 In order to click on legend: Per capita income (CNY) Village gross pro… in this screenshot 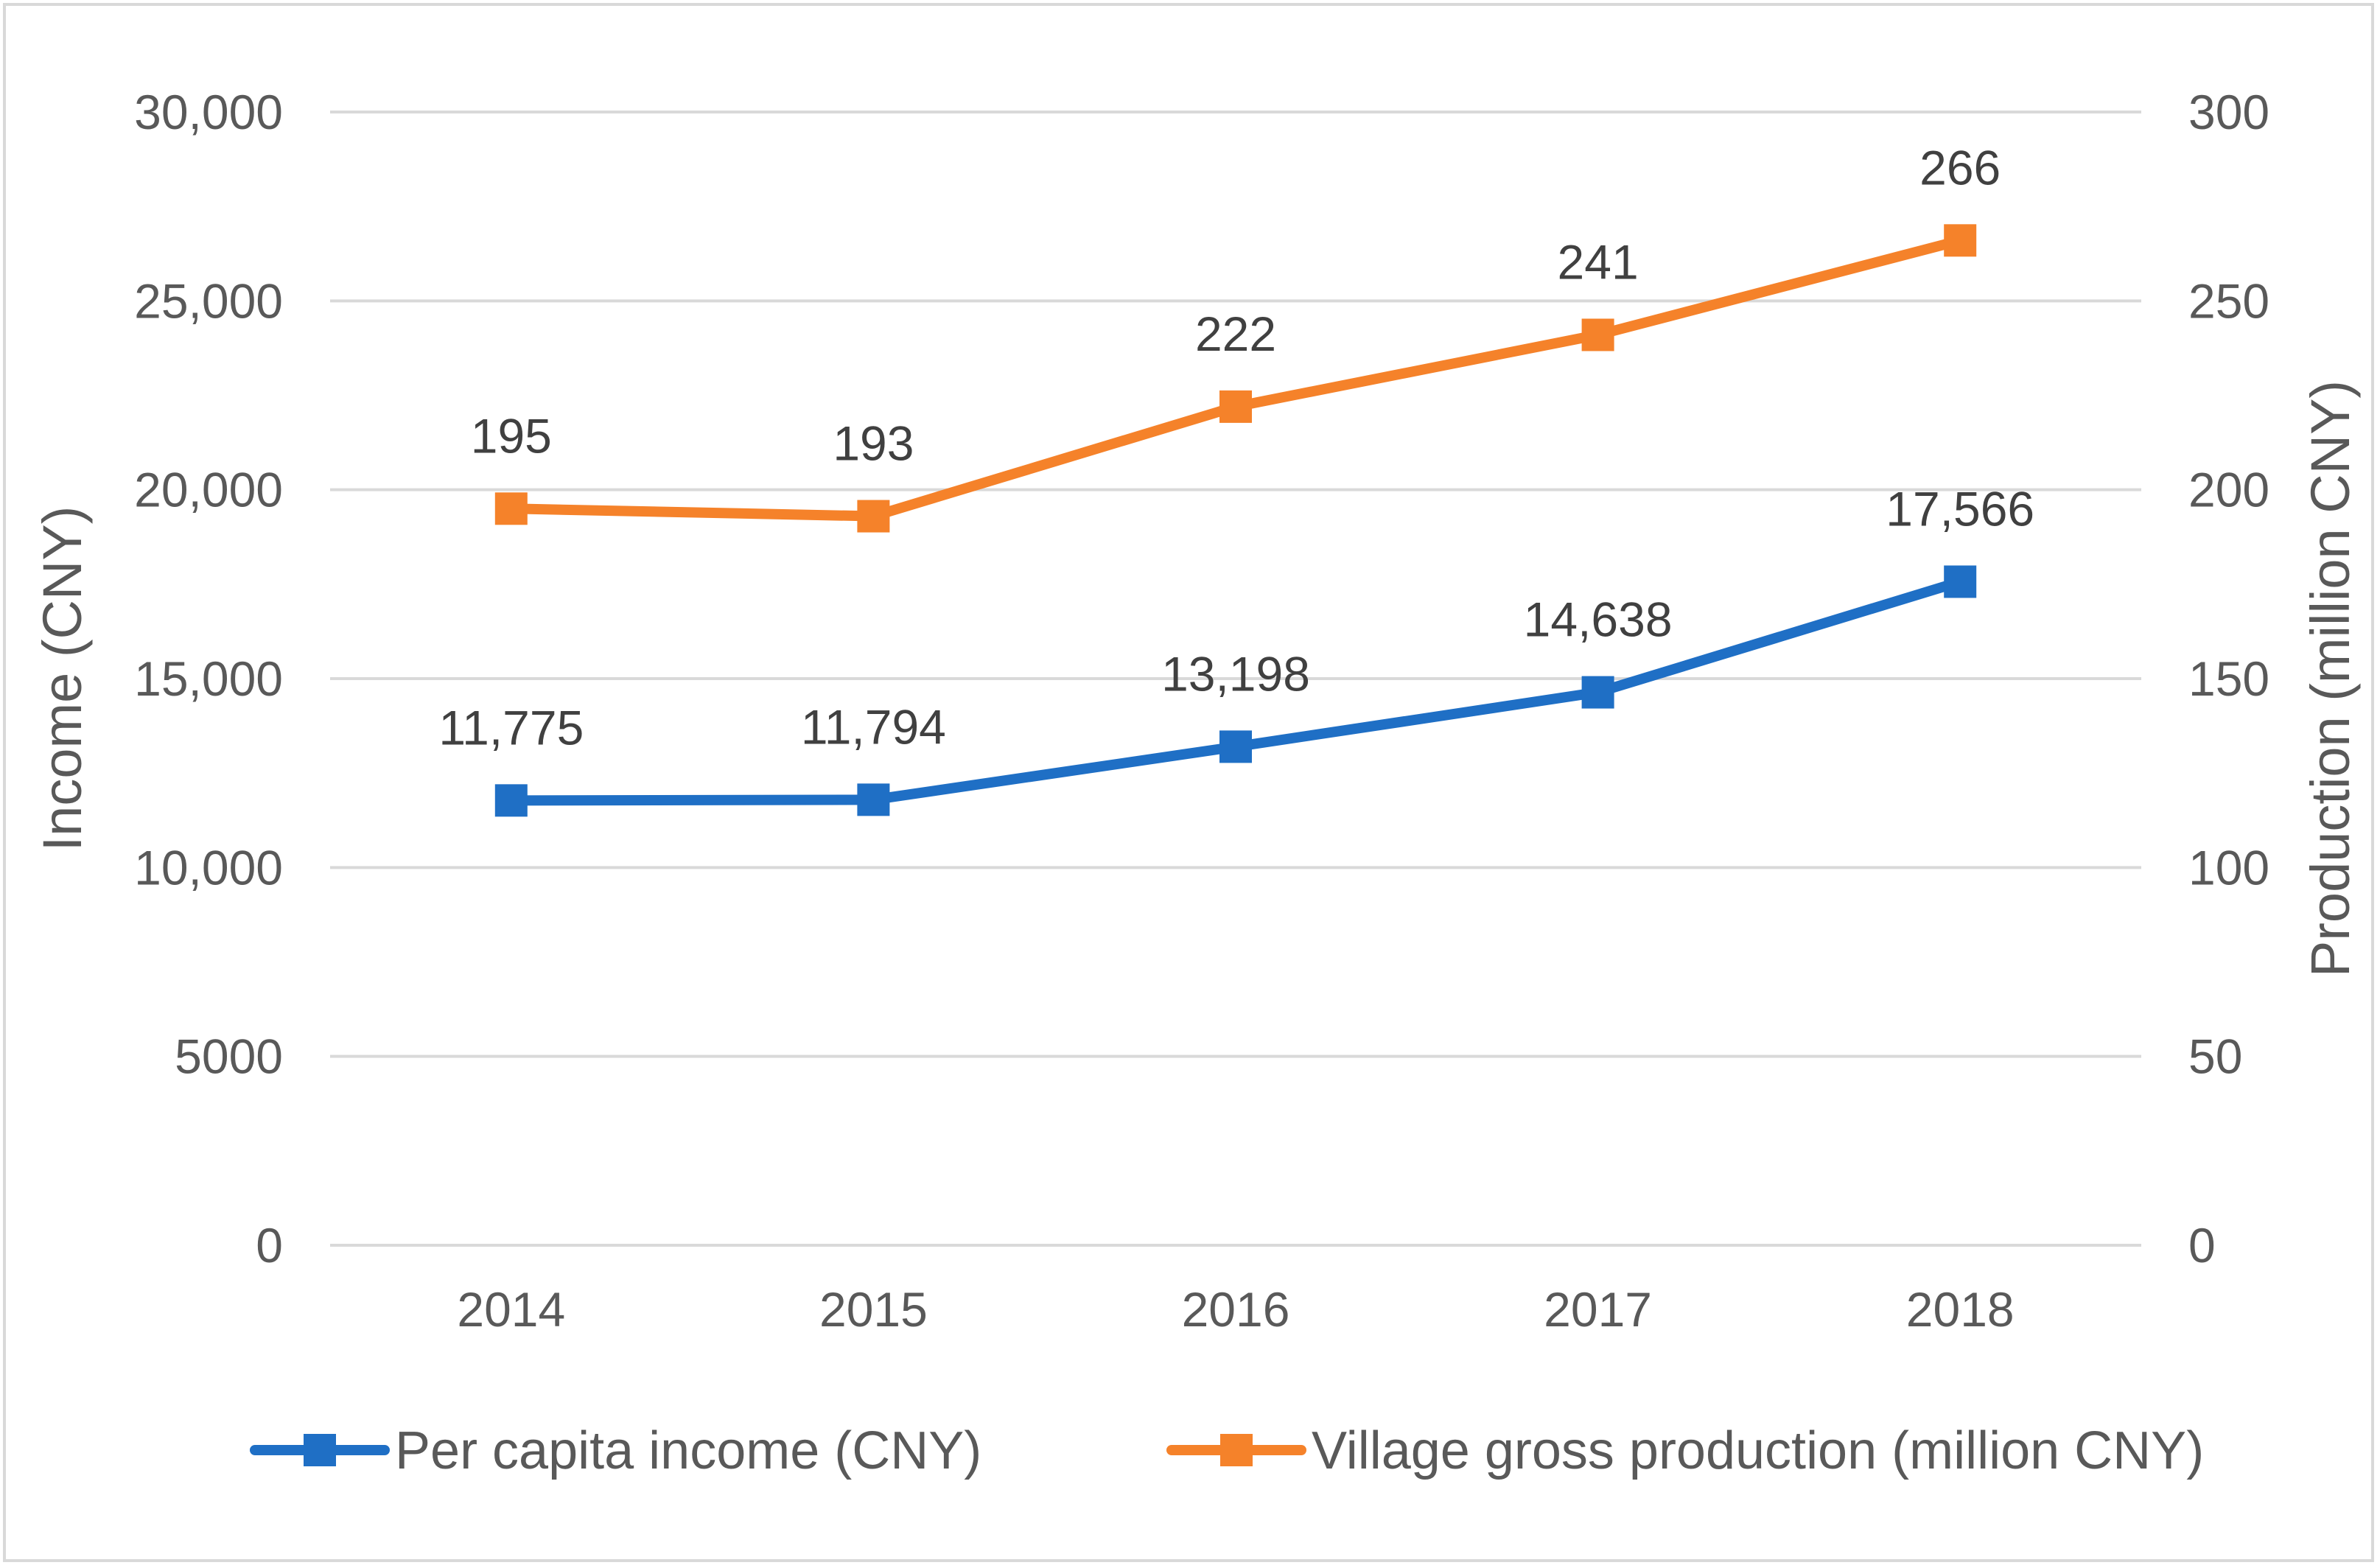, I will do `click(1227, 1450)`.